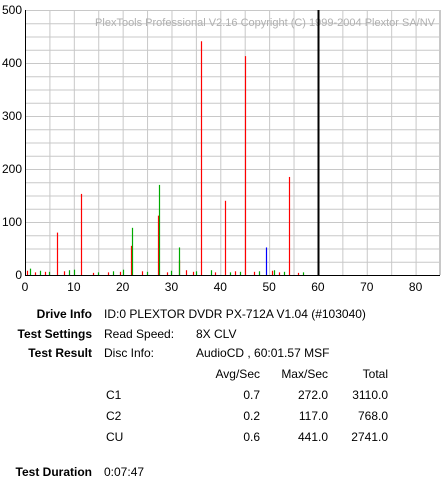 The height and width of the screenshot is (486, 446). I want to click on x-tick-label: 30, so click(172, 287).